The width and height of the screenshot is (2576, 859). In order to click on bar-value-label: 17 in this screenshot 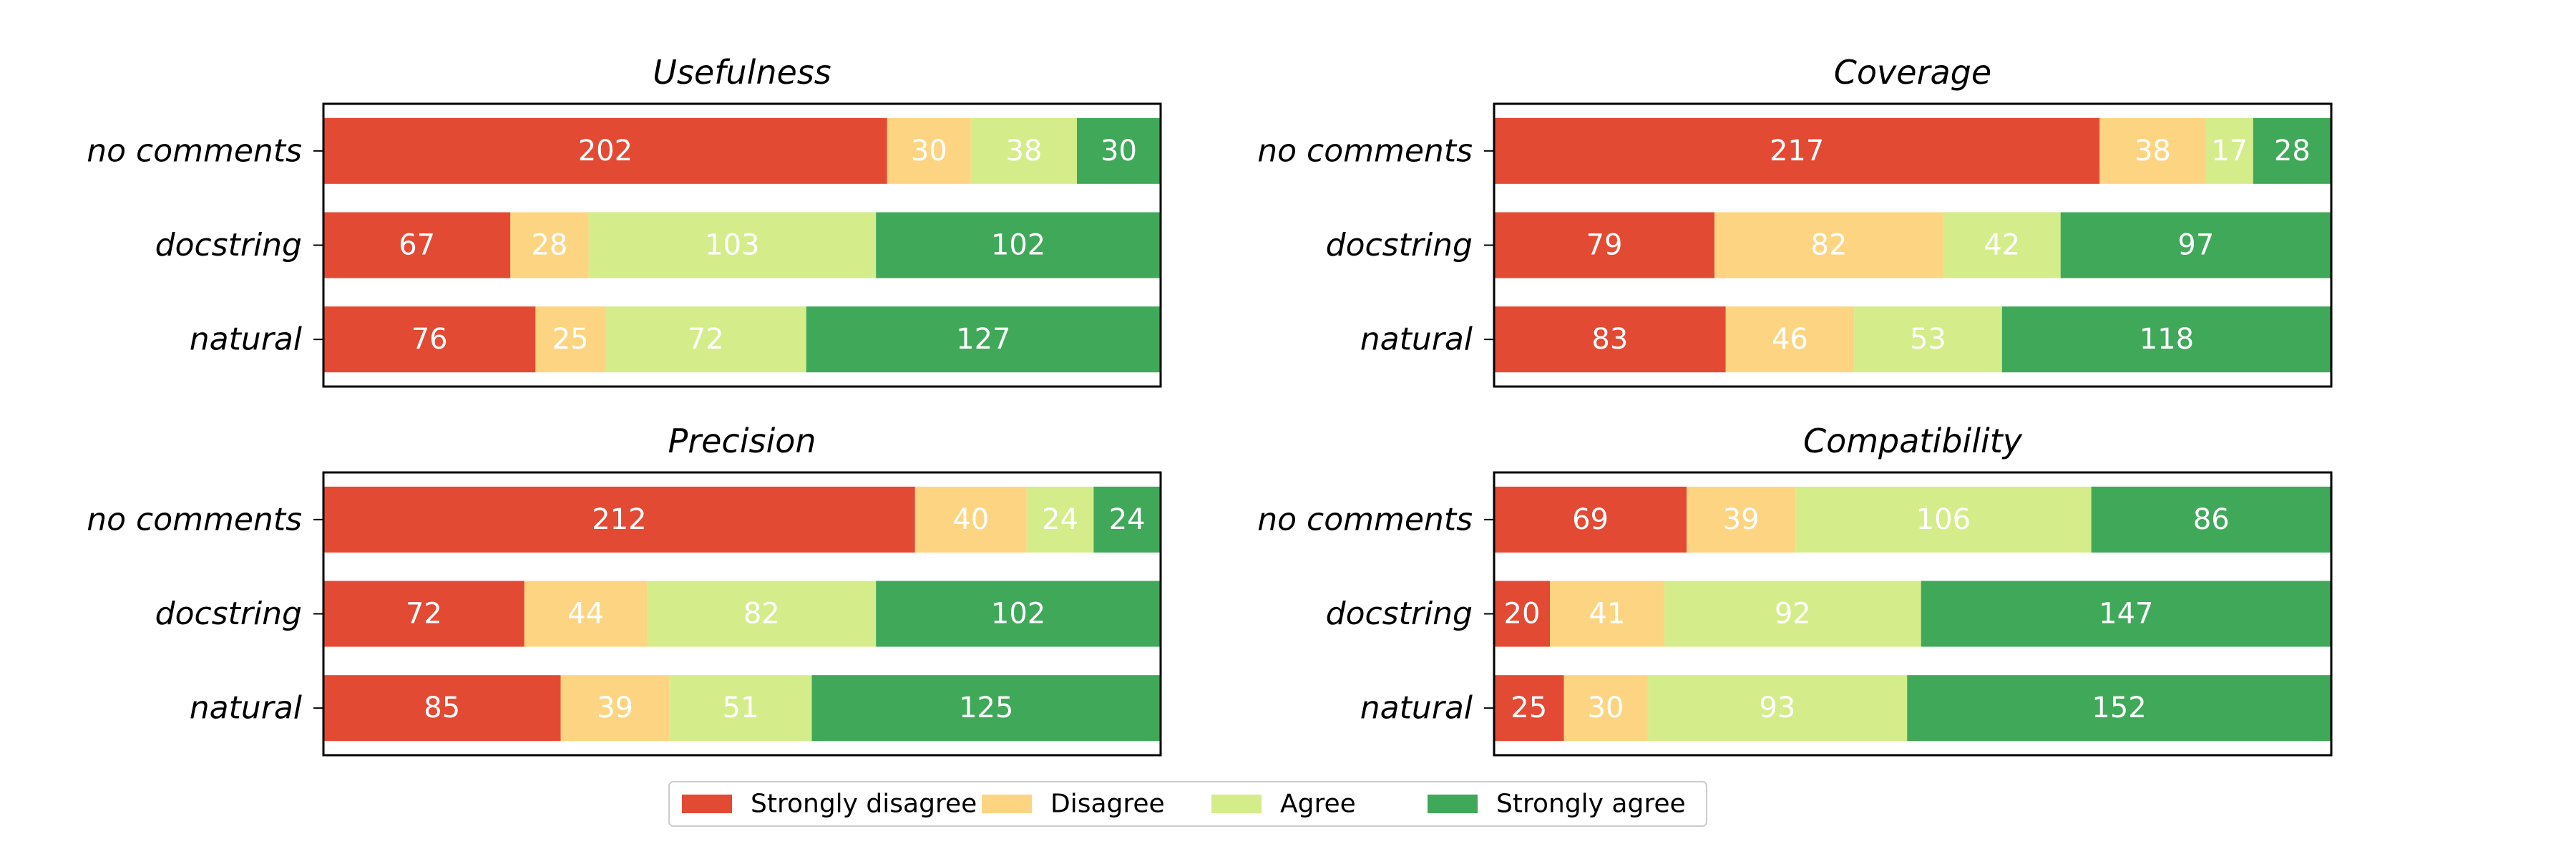, I will do `click(2229, 151)`.